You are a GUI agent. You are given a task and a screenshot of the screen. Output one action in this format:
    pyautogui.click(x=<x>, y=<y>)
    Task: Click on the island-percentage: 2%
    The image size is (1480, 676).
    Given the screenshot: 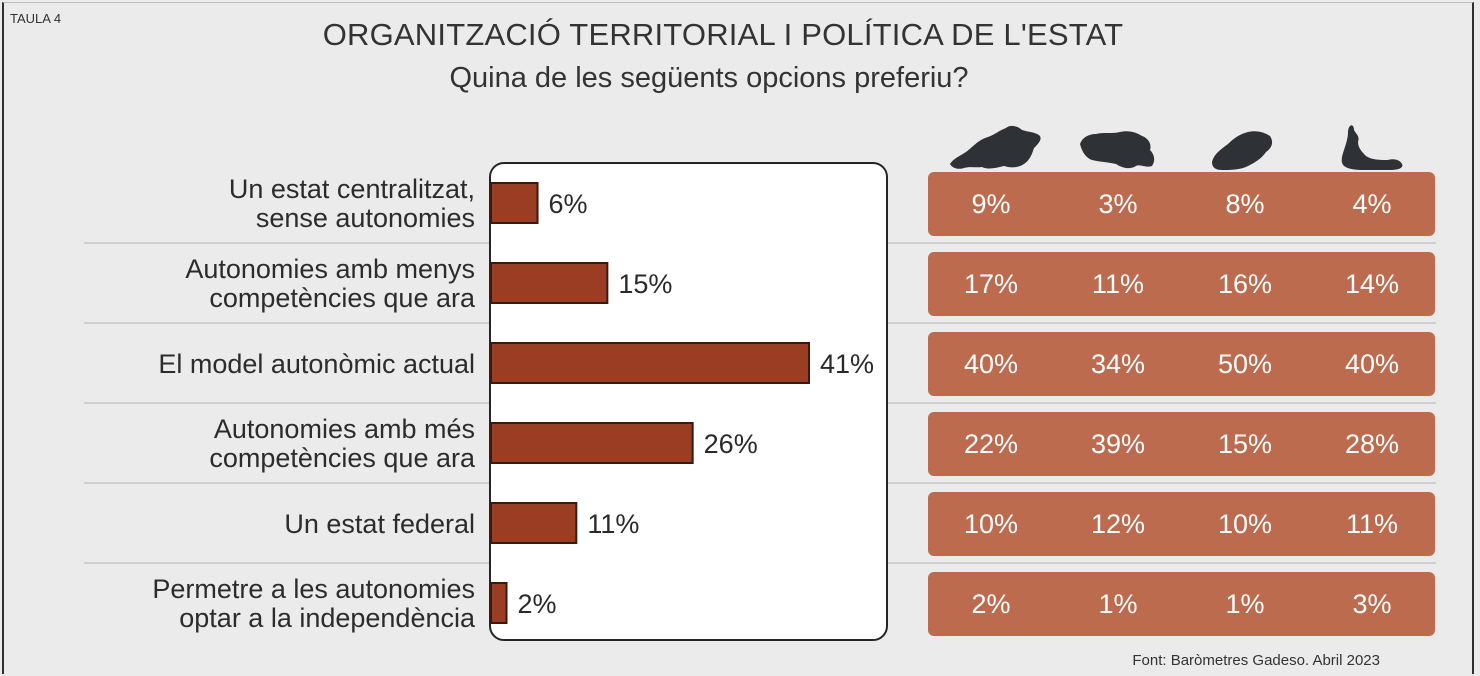 What is the action you would take?
    pyautogui.click(x=991, y=604)
    